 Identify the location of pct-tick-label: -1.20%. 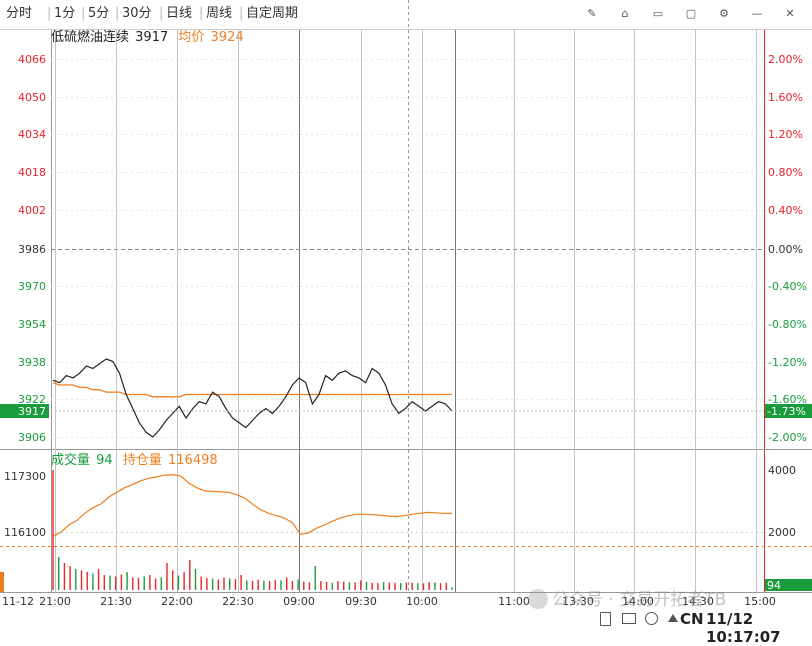
(787, 362).